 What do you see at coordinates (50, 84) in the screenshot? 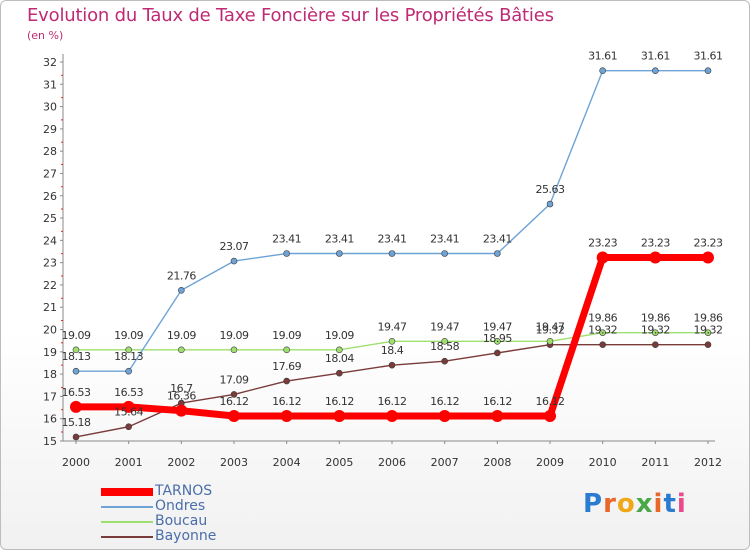
I see `y-tick-label: 31` at bounding box center [50, 84].